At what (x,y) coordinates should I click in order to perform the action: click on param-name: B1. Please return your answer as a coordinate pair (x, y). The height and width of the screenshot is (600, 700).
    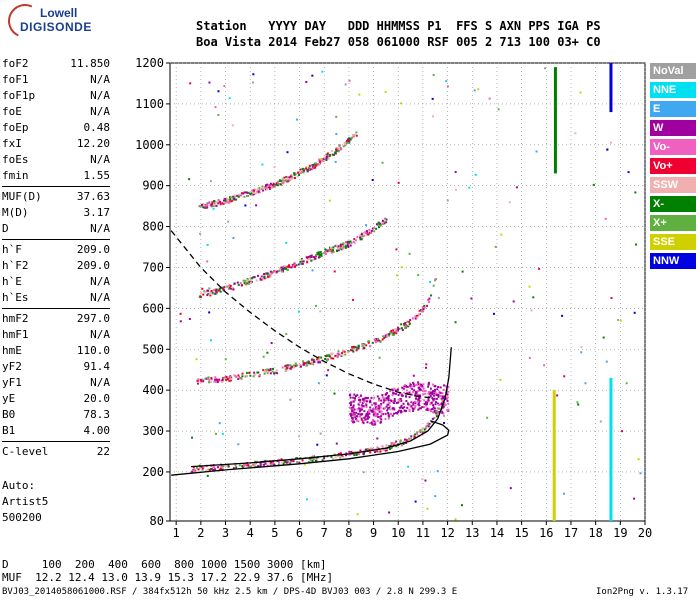
    Looking at the image, I should click on (9, 430).